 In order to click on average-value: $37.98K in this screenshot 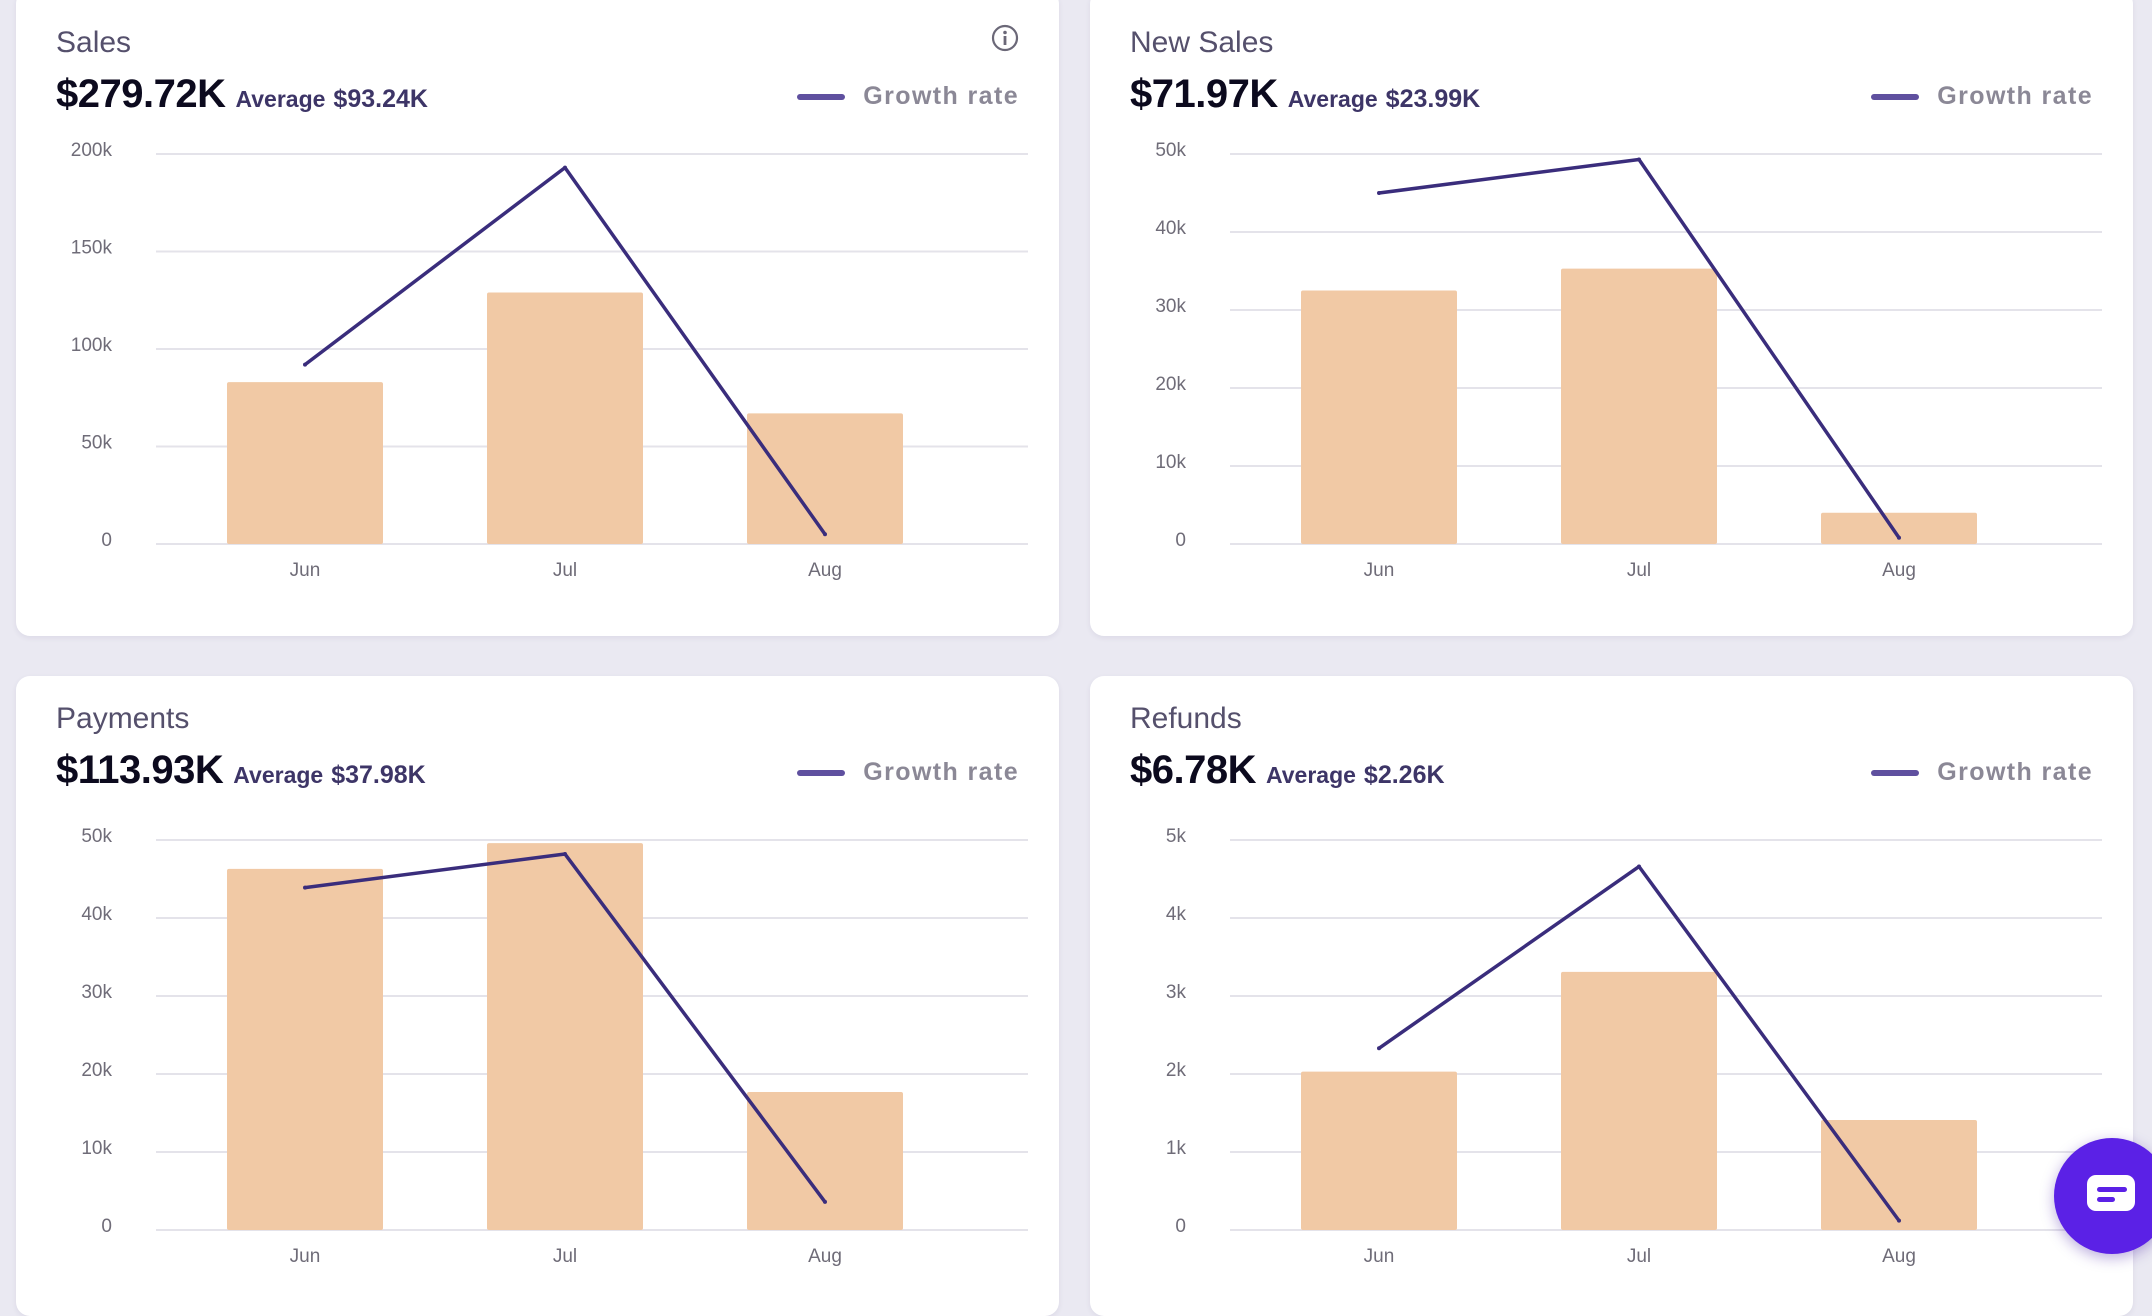, I will do `click(378, 775)`.